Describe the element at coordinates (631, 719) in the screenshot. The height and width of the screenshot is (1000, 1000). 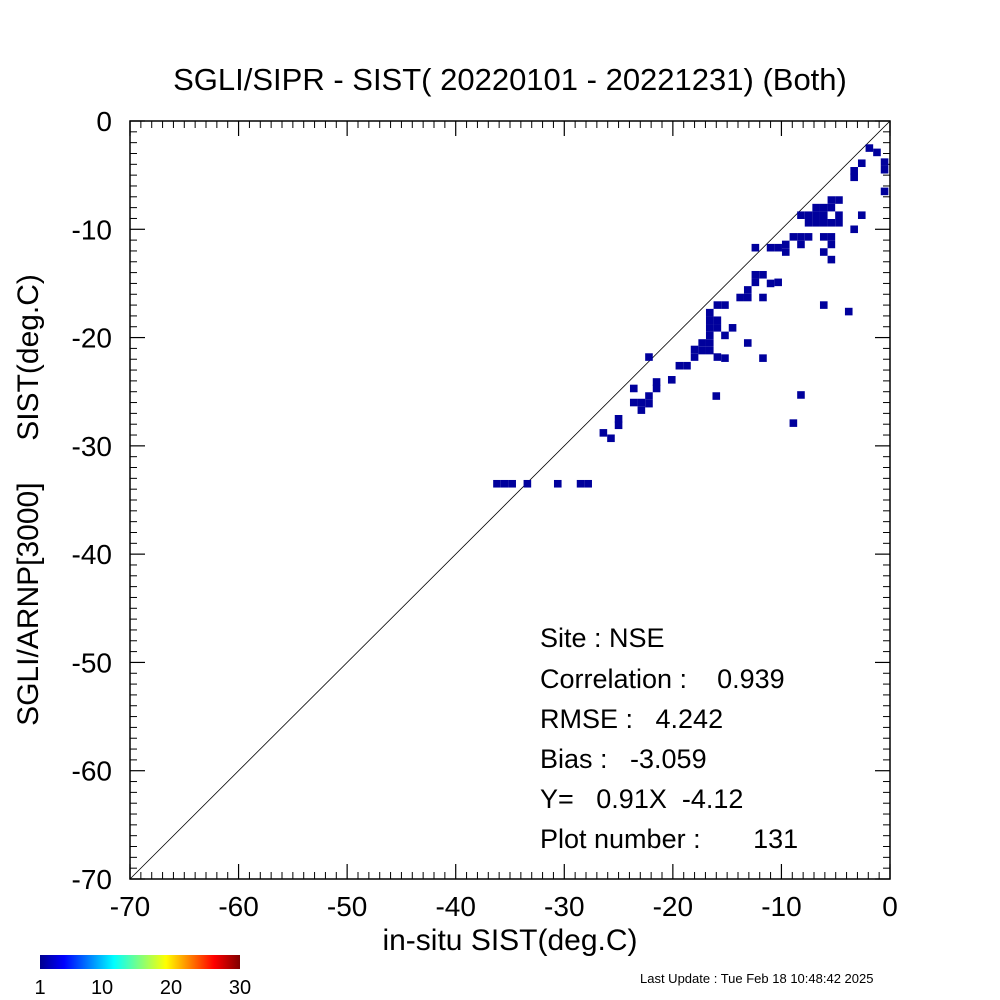
I see `stat-rmse: RMSE : 4.242` at that location.